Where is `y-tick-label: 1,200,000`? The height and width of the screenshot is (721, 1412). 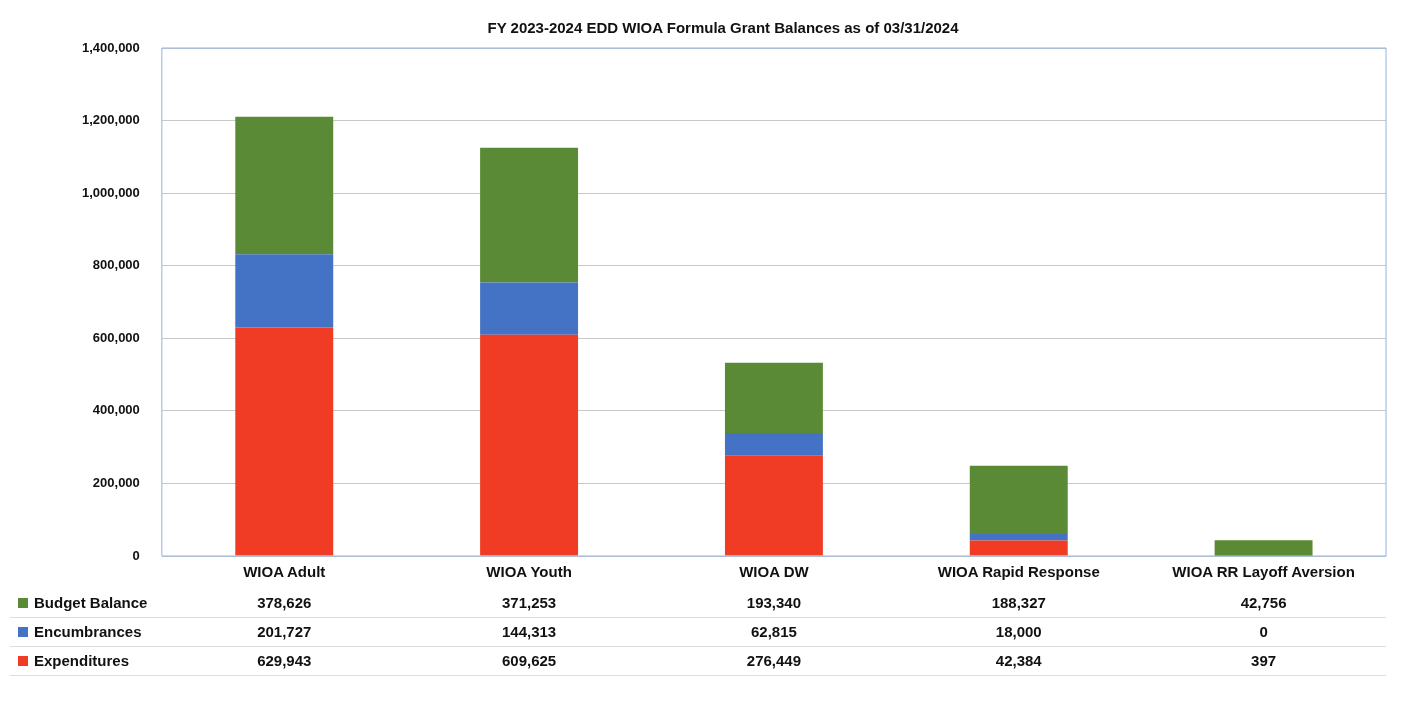 y-tick-label: 1,200,000 is located at coordinates (110, 120).